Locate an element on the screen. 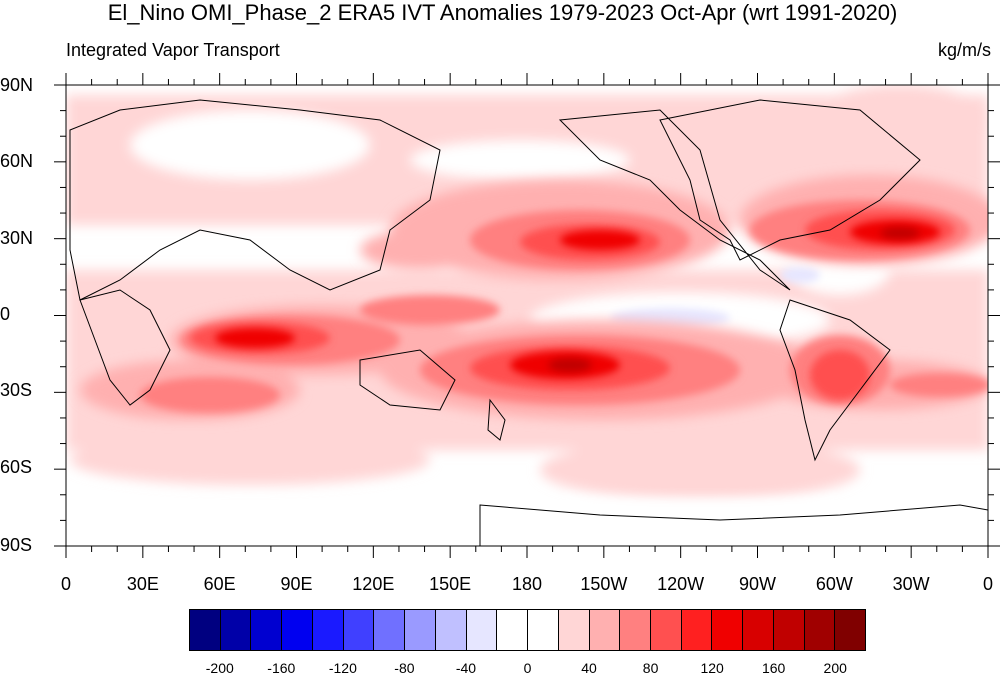 The width and height of the screenshot is (1005, 676). longitude-label: 120W is located at coordinates (681, 584).